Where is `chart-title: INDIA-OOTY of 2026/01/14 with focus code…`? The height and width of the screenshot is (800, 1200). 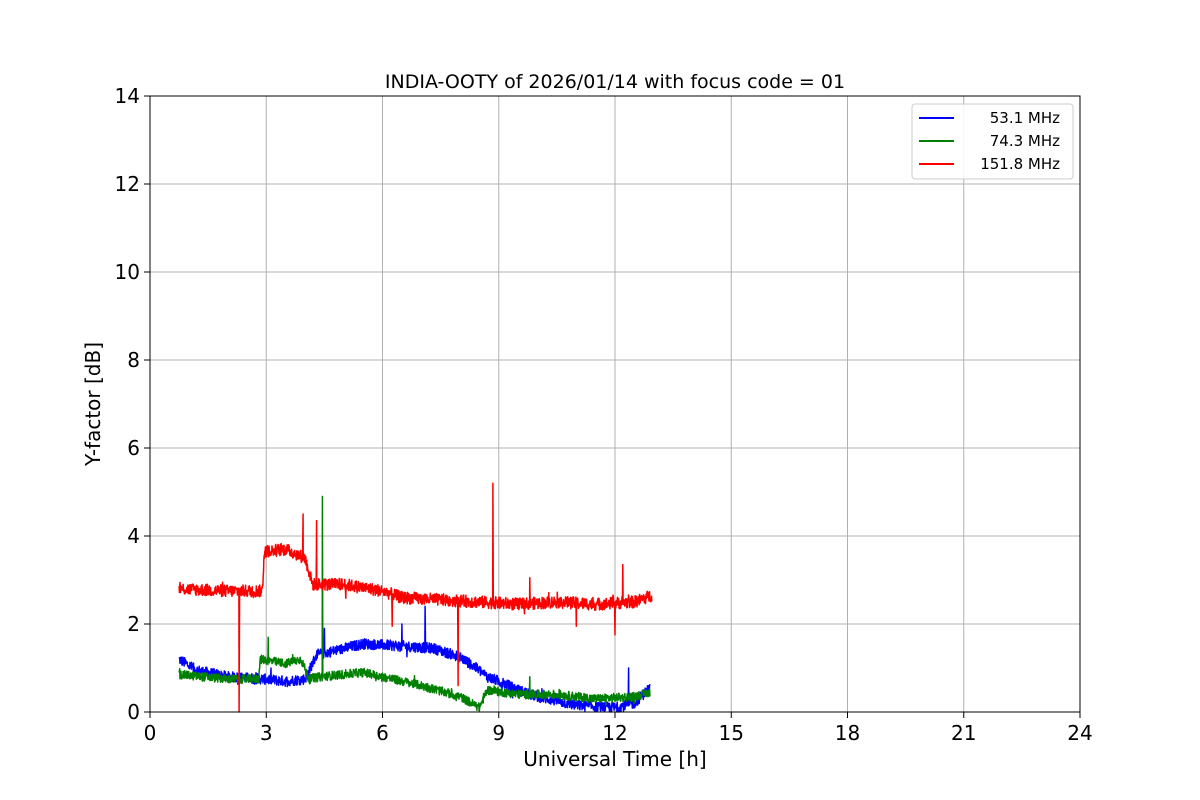
chart-title: INDIA-OOTY of 2026/01/14 with focus code… is located at coordinates (615, 82).